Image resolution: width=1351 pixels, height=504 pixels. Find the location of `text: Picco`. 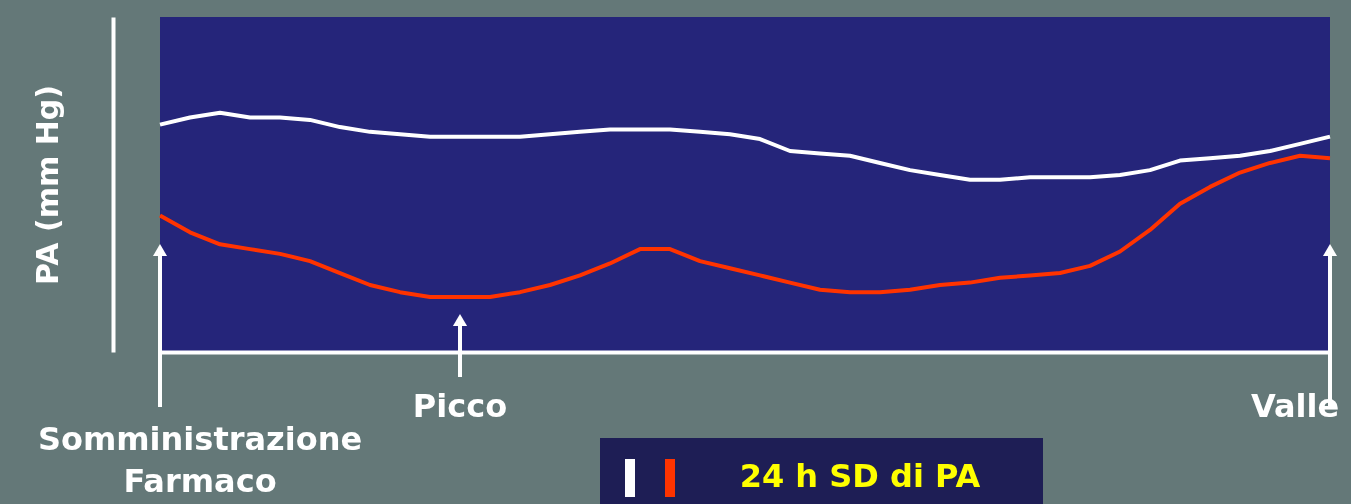

text: Picco is located at coordinates (460, 406).